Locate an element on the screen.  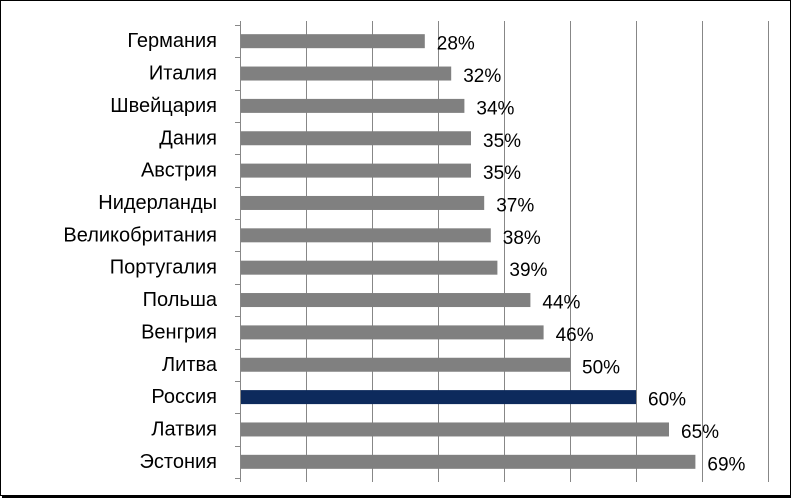
category-label: Польша is located at coordinates (180, 300).